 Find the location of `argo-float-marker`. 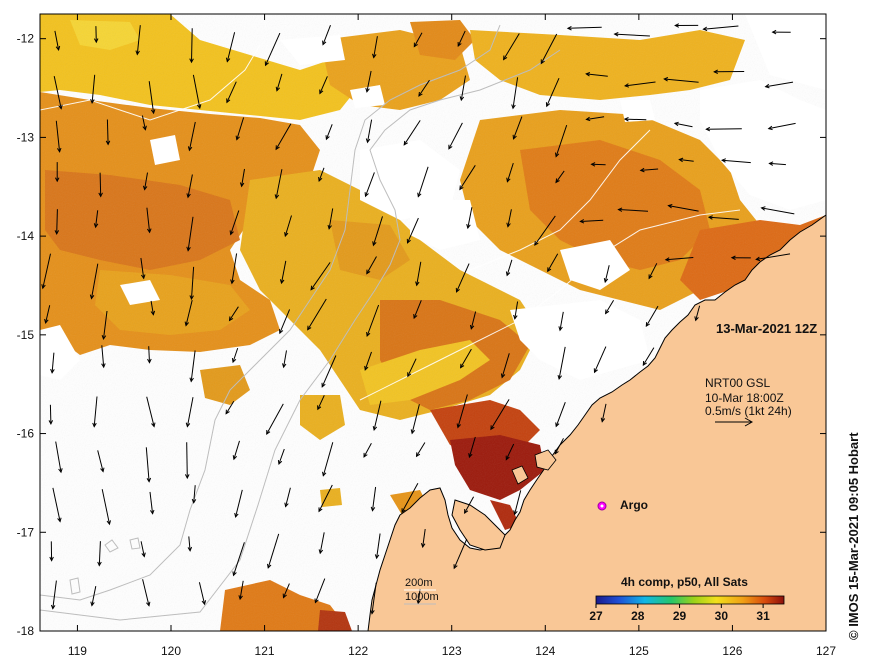

argo-float-marker is located at coordinates (602, 506).